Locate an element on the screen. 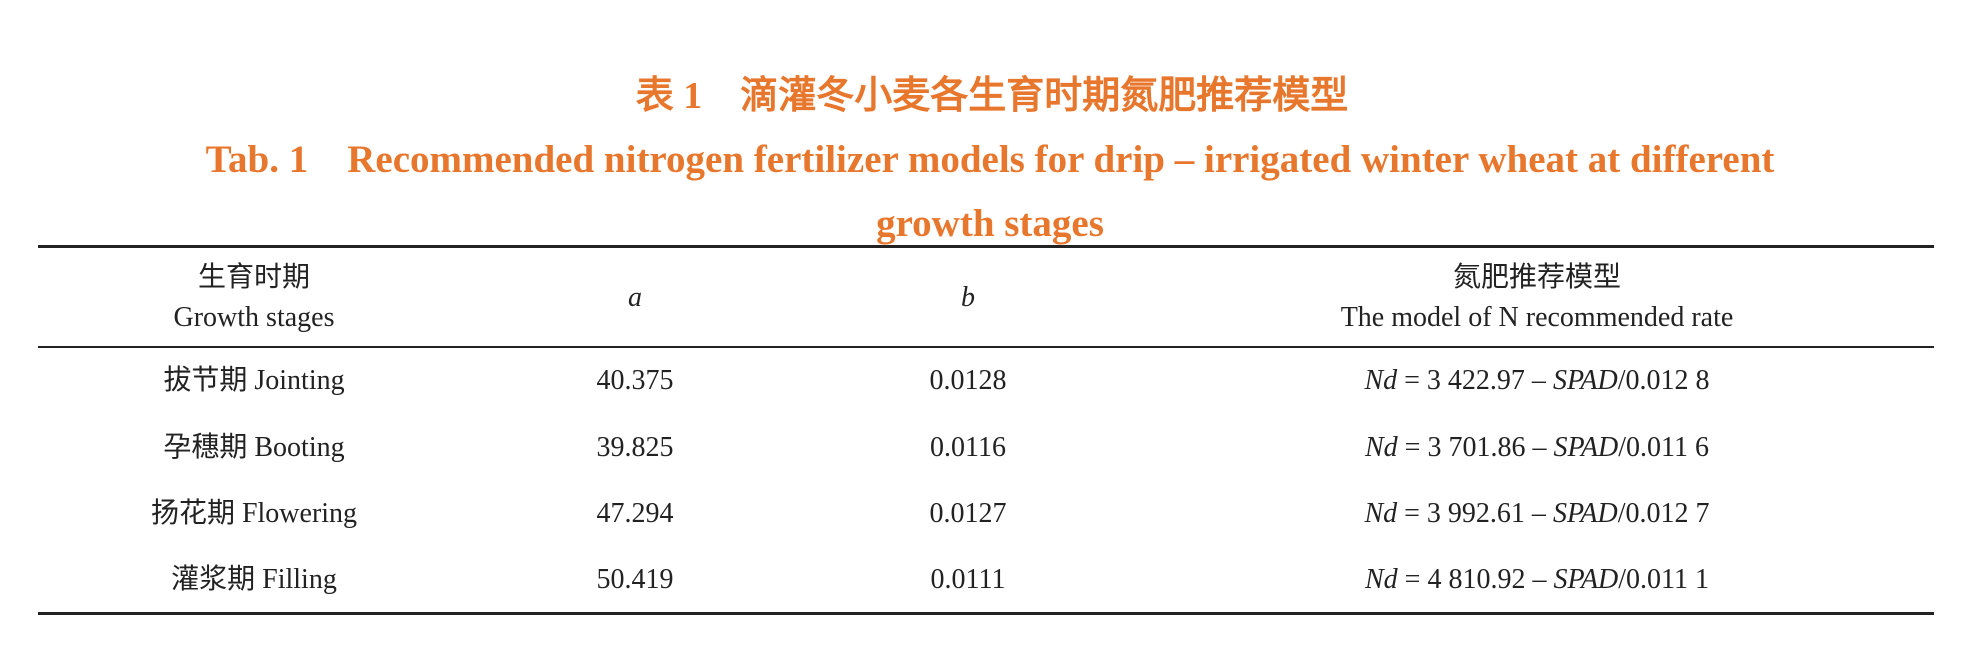 Image resolution: width=1984 pixels, height=661 pixels. table-cell: 40.375 is located at coordinates (635, 380).